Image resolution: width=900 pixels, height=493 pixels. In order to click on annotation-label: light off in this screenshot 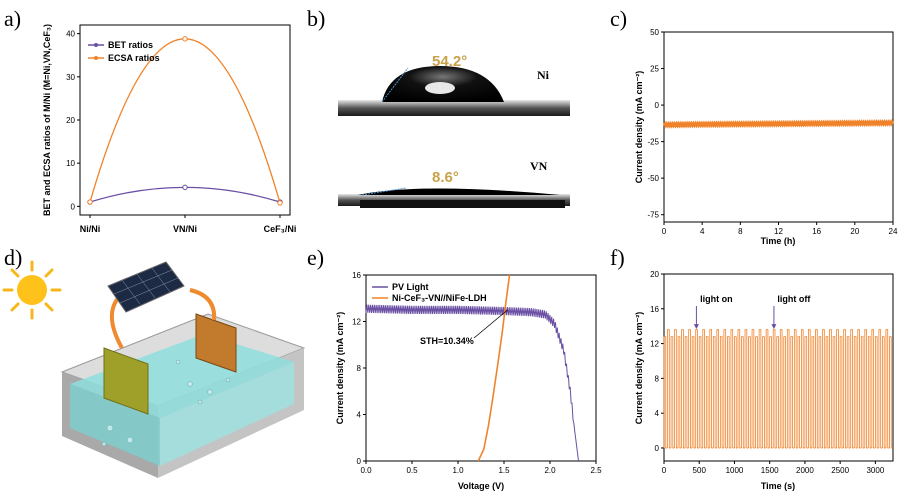, I will do `click(794, 299)`.